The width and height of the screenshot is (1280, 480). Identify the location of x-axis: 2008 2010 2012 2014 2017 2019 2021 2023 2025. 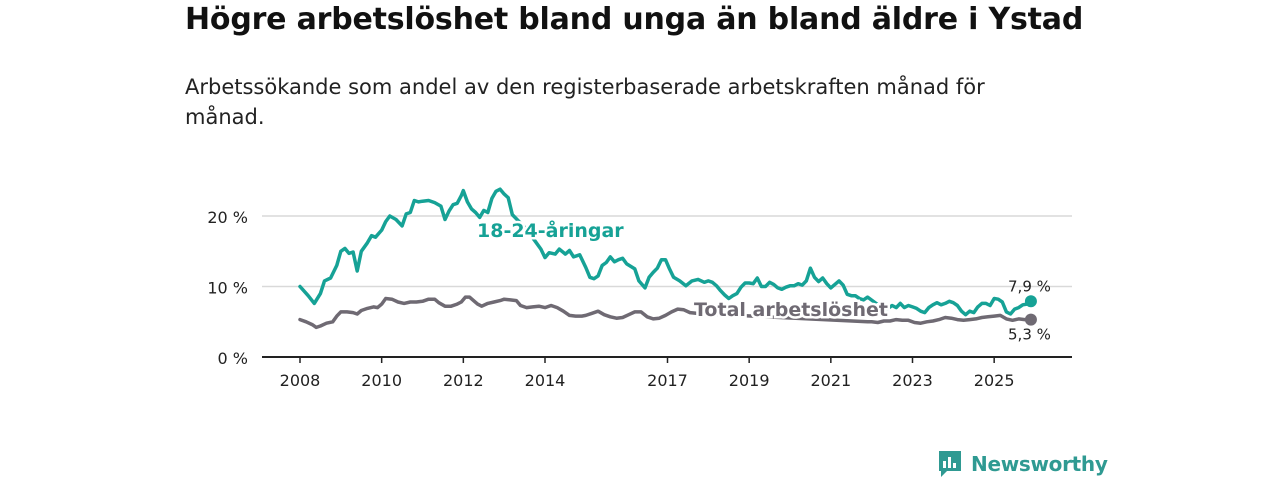
(667, 373).